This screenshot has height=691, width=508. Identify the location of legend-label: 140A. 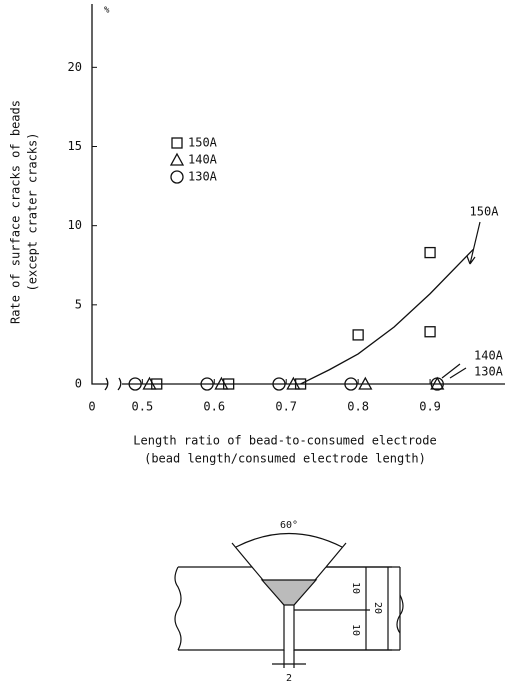
(203, 160).